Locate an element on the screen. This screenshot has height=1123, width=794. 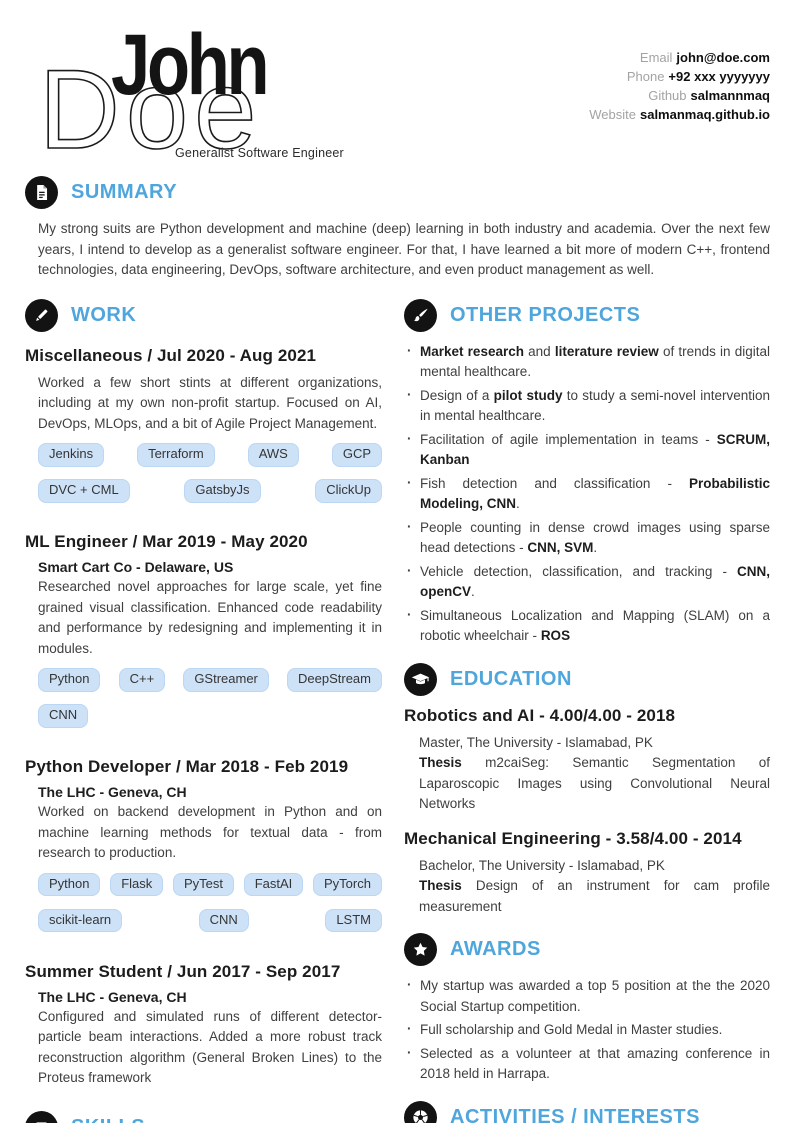
summary-section-header: SUMMARY is located at coordinates (397, 192).